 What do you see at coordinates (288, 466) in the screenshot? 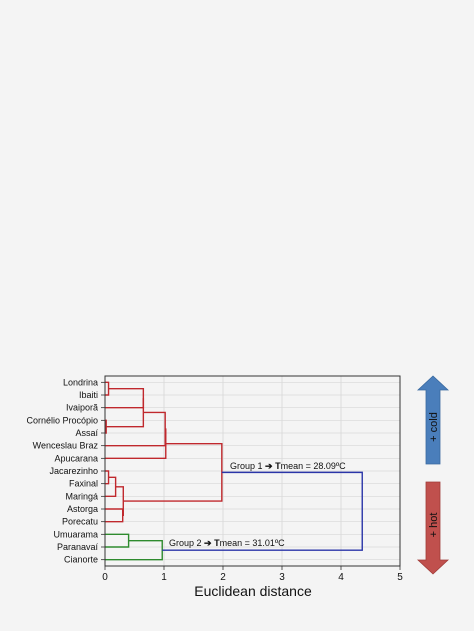
I see `group1-annotation: Group 1 ➔ Tmean = 28.09ºC` at bounding box center [288, 466].